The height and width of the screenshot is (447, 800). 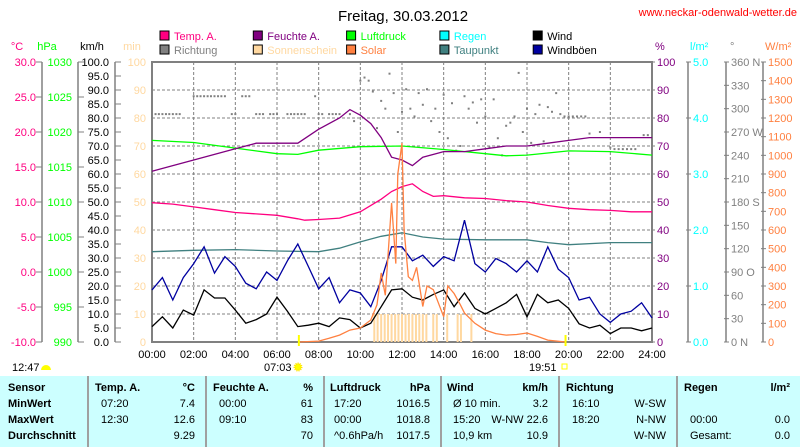 I want to click on pressure-value: 1016.5, so click(x=413, y=404).